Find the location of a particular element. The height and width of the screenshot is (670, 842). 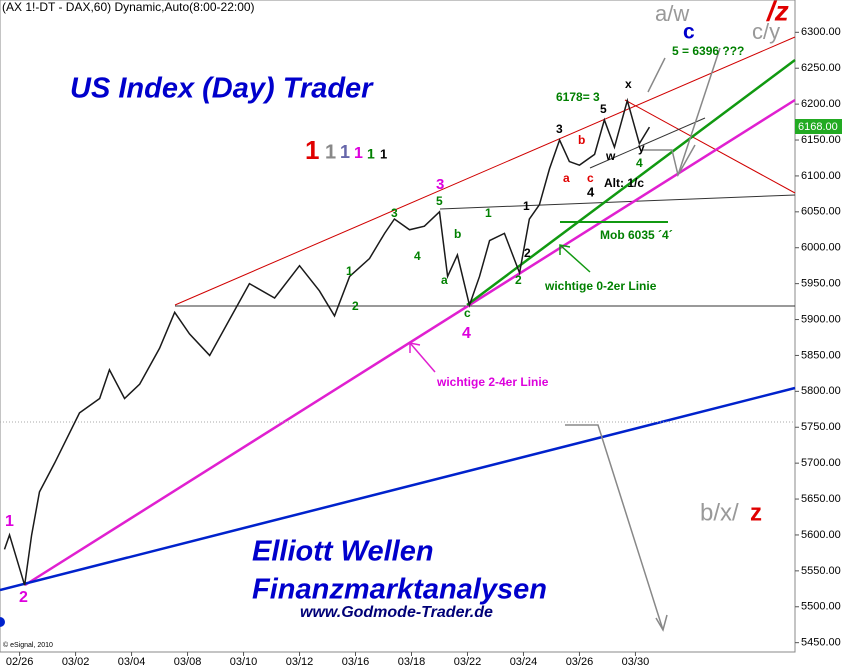

x-tick-label: 03/10 is located at coordinates (244, 662).